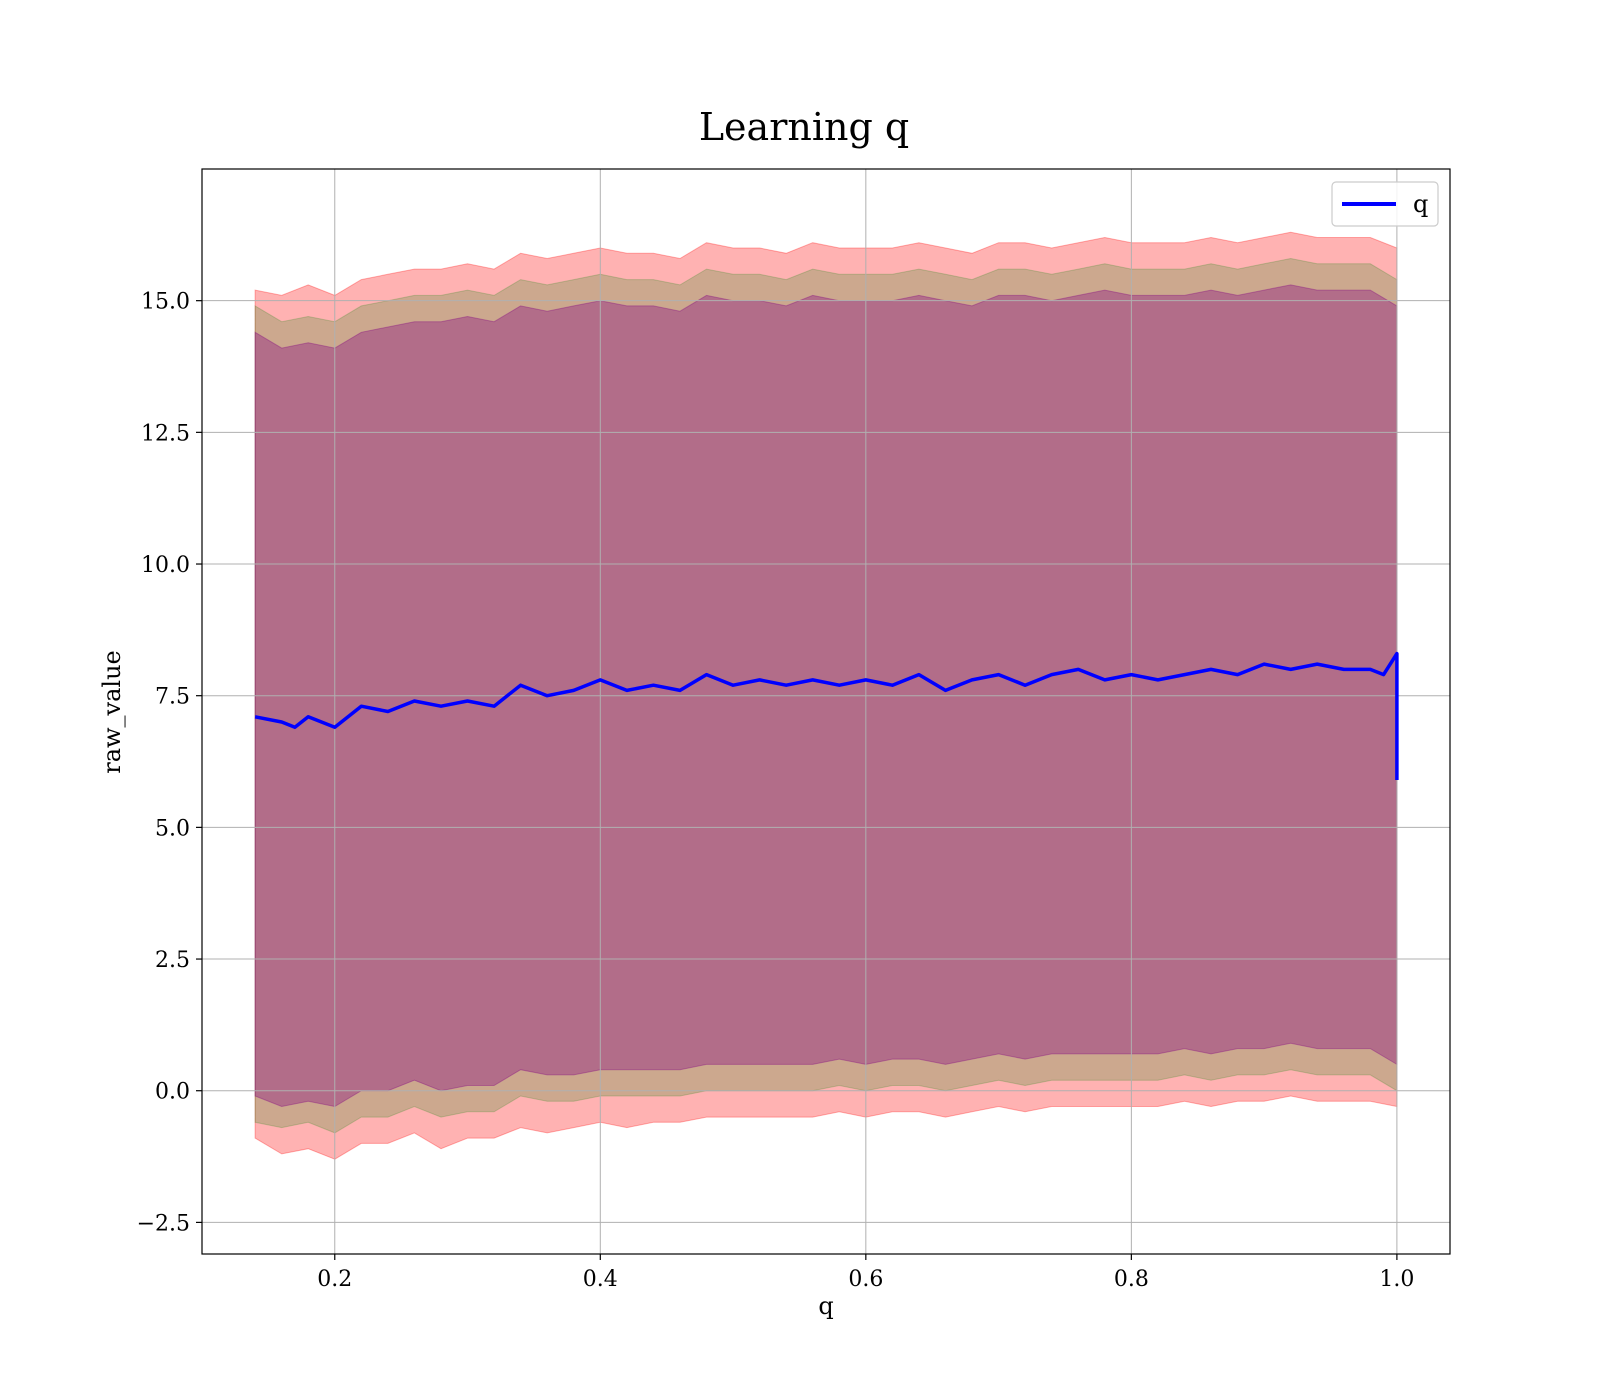 The width and height of the screenshot is (1600, 1400). What do you see at coordinates (112, 712) in the screenshot?
I see `y-axis-label: raw_value` at bounding box center [112, 712].